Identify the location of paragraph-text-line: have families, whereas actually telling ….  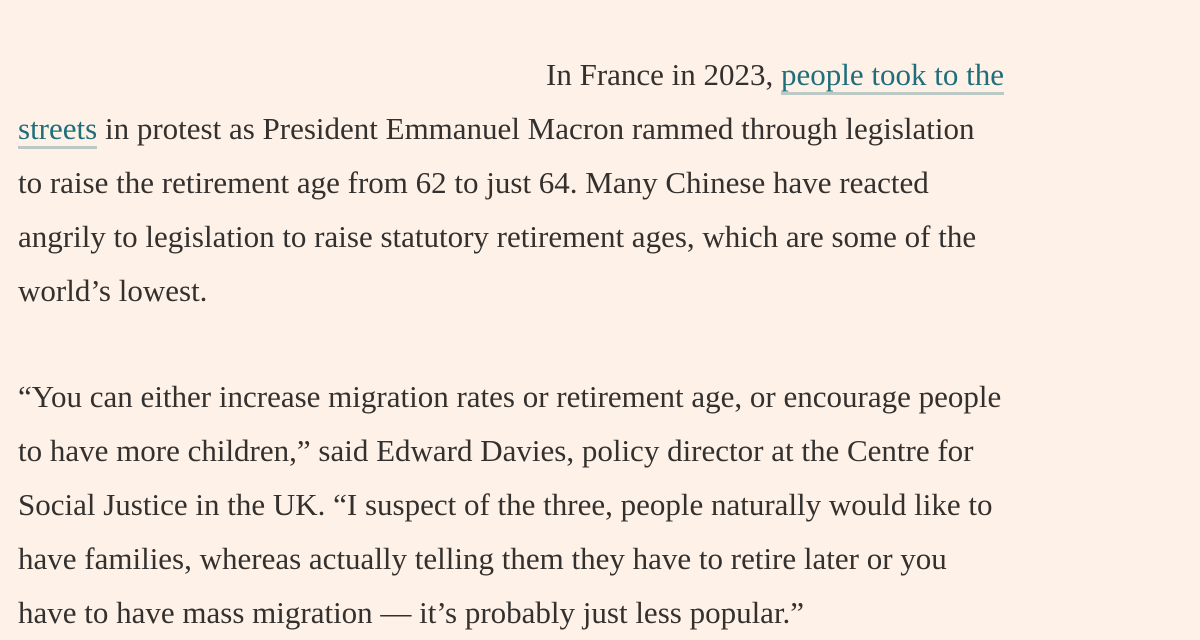
(482, 558).